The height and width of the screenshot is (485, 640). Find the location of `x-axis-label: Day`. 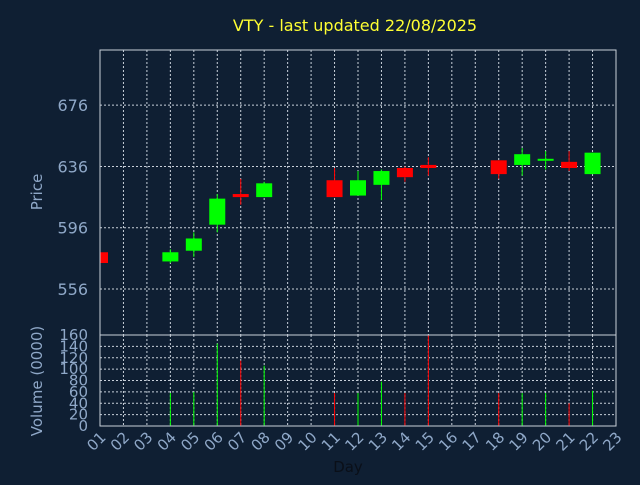

x-axis-label: Day is located at coordinates (348, 467).